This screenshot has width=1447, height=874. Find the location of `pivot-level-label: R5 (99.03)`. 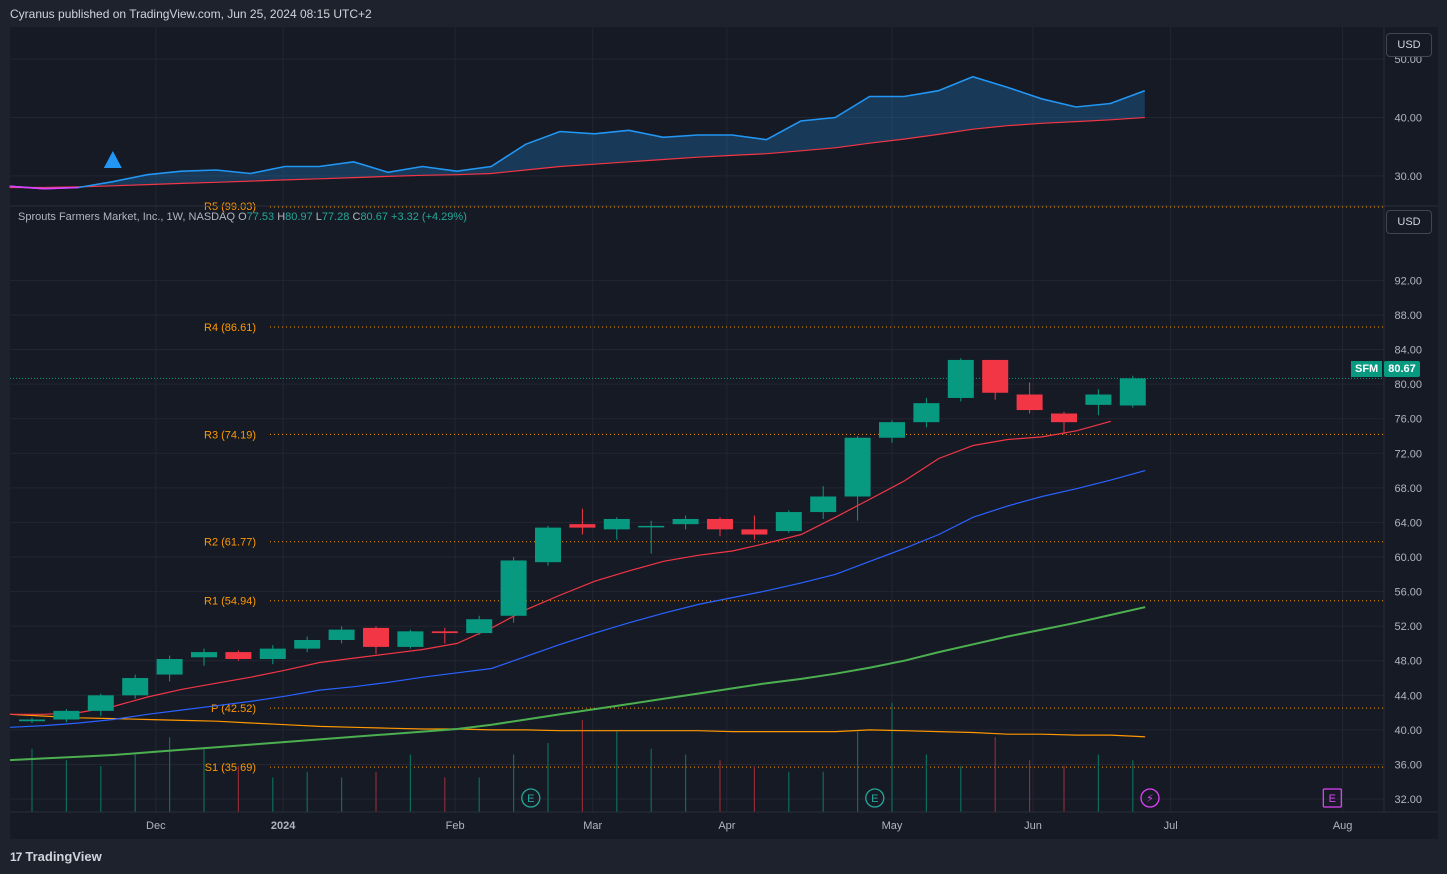

pivot-level-label: R5 (99.03) is located at coordinates (230, 207).